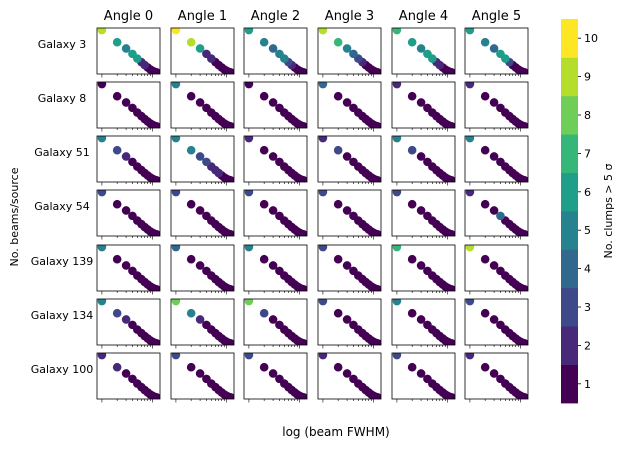  I want to click on column-title: Angle 3, so click(349, 16).